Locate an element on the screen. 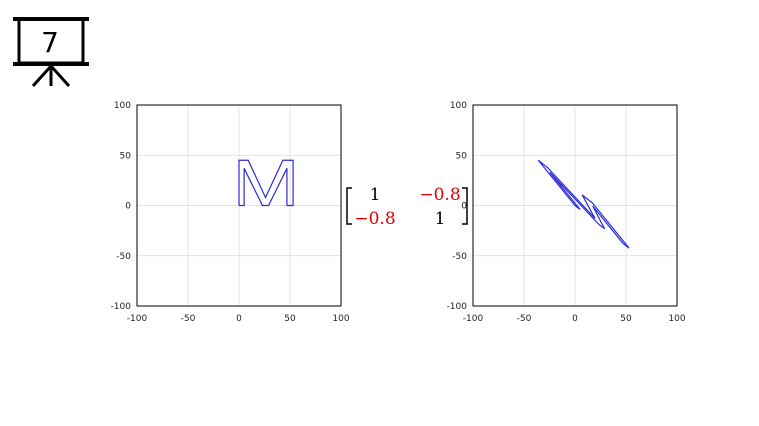 The image size is (759, 426). slide-number: 7 is located at coordinates (50, 42).